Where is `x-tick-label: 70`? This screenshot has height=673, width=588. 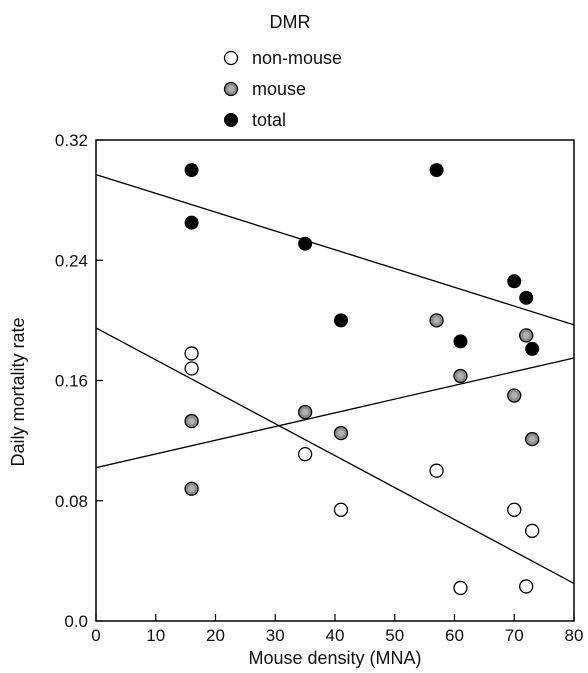 x-tick-label: 70 is located at coordinates (514, 635).